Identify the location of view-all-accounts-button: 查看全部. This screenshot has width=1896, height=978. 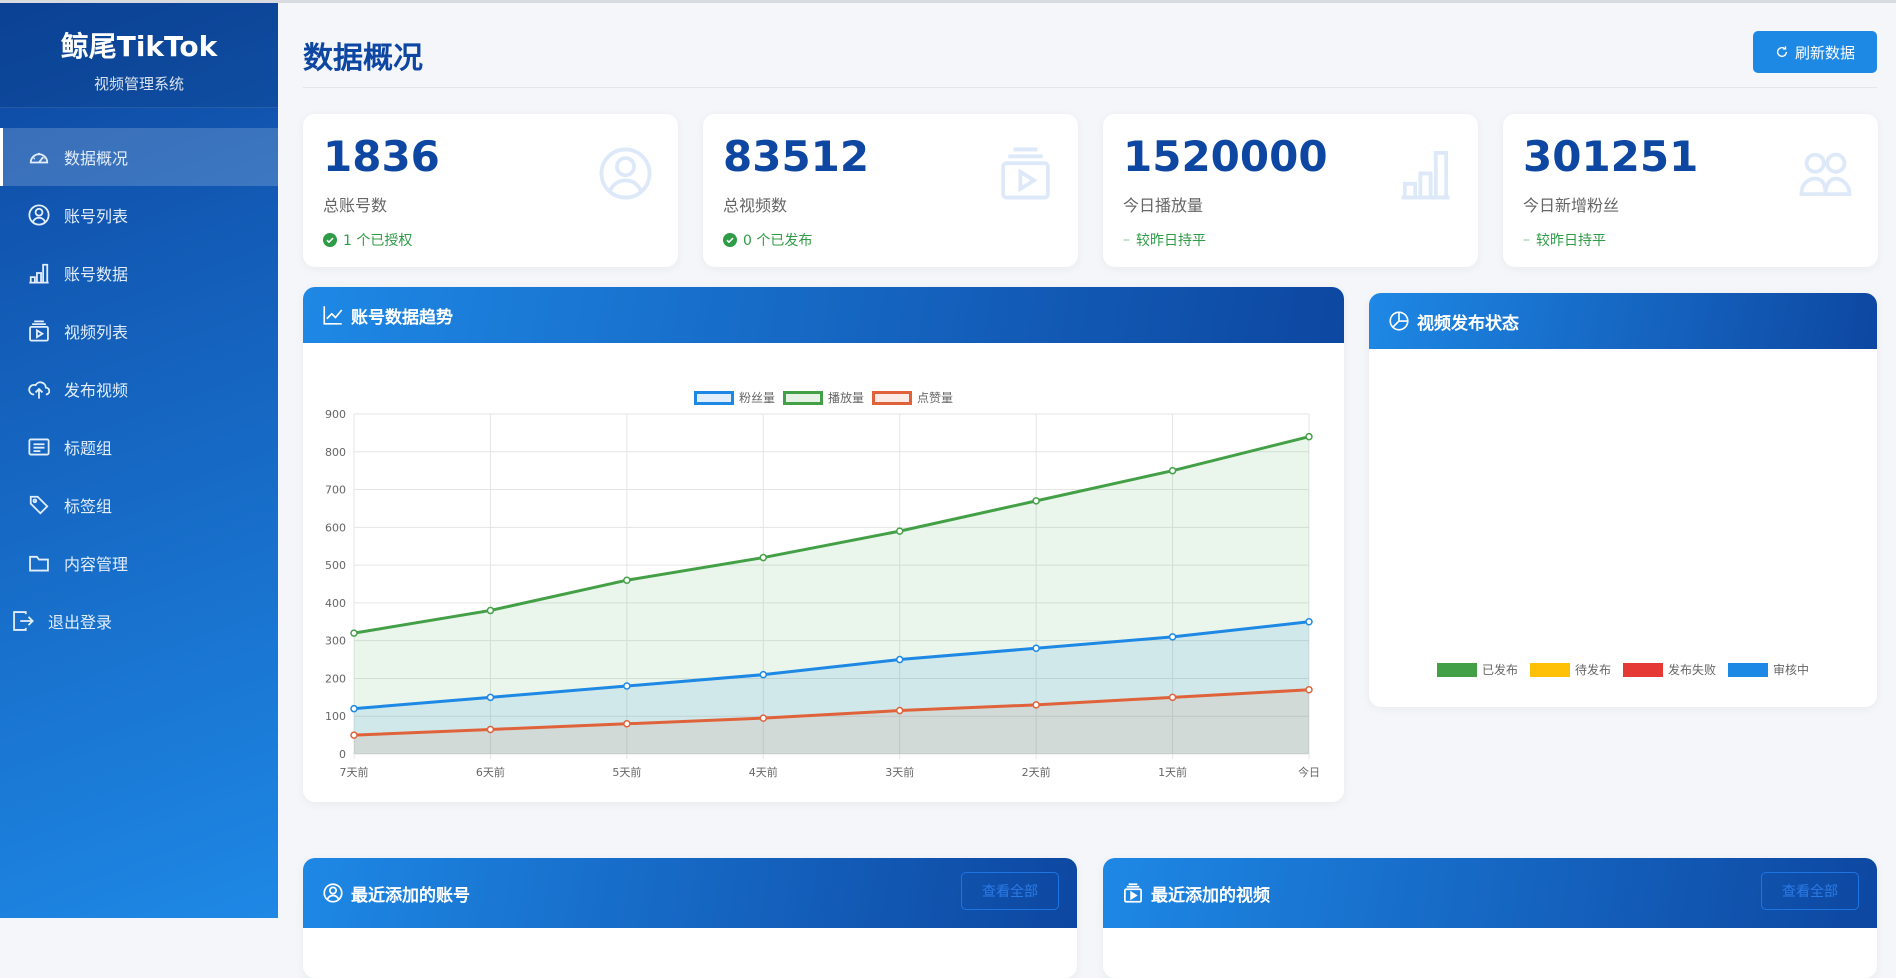
(1010, 891).